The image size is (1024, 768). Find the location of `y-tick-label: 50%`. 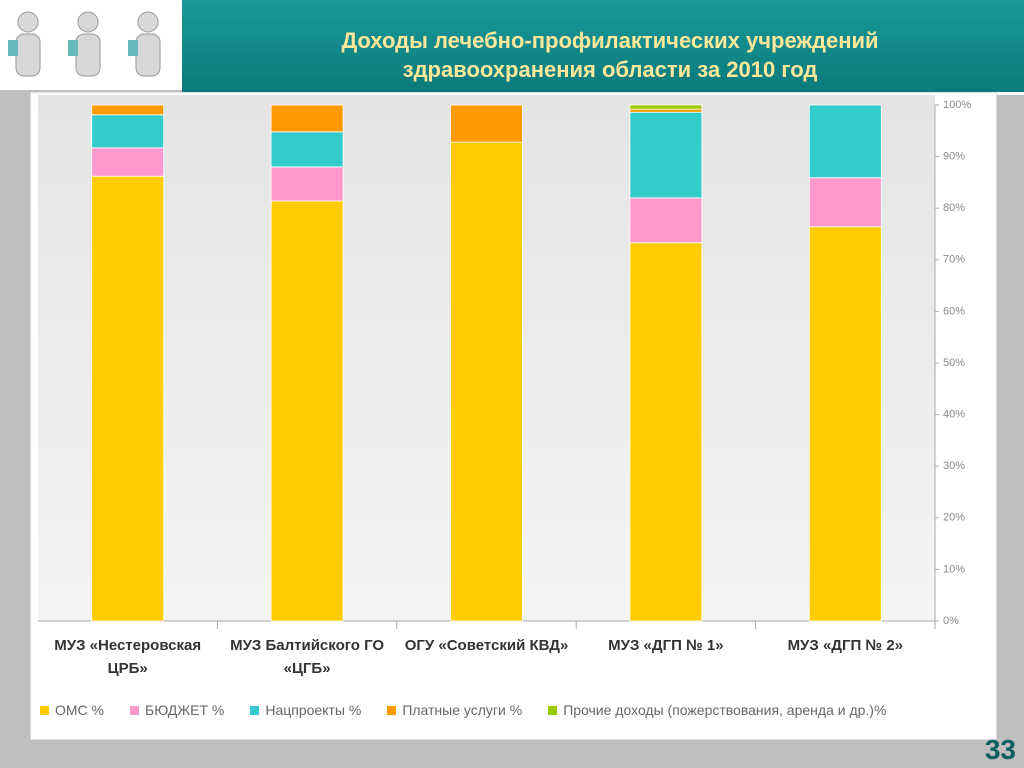

y-tick-label: 50% is located at coordinates (954, 363).